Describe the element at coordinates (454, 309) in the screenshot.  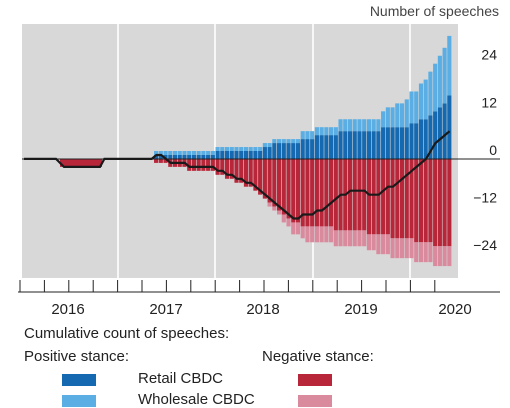
I see `x-tick-label: 2020` at that location.